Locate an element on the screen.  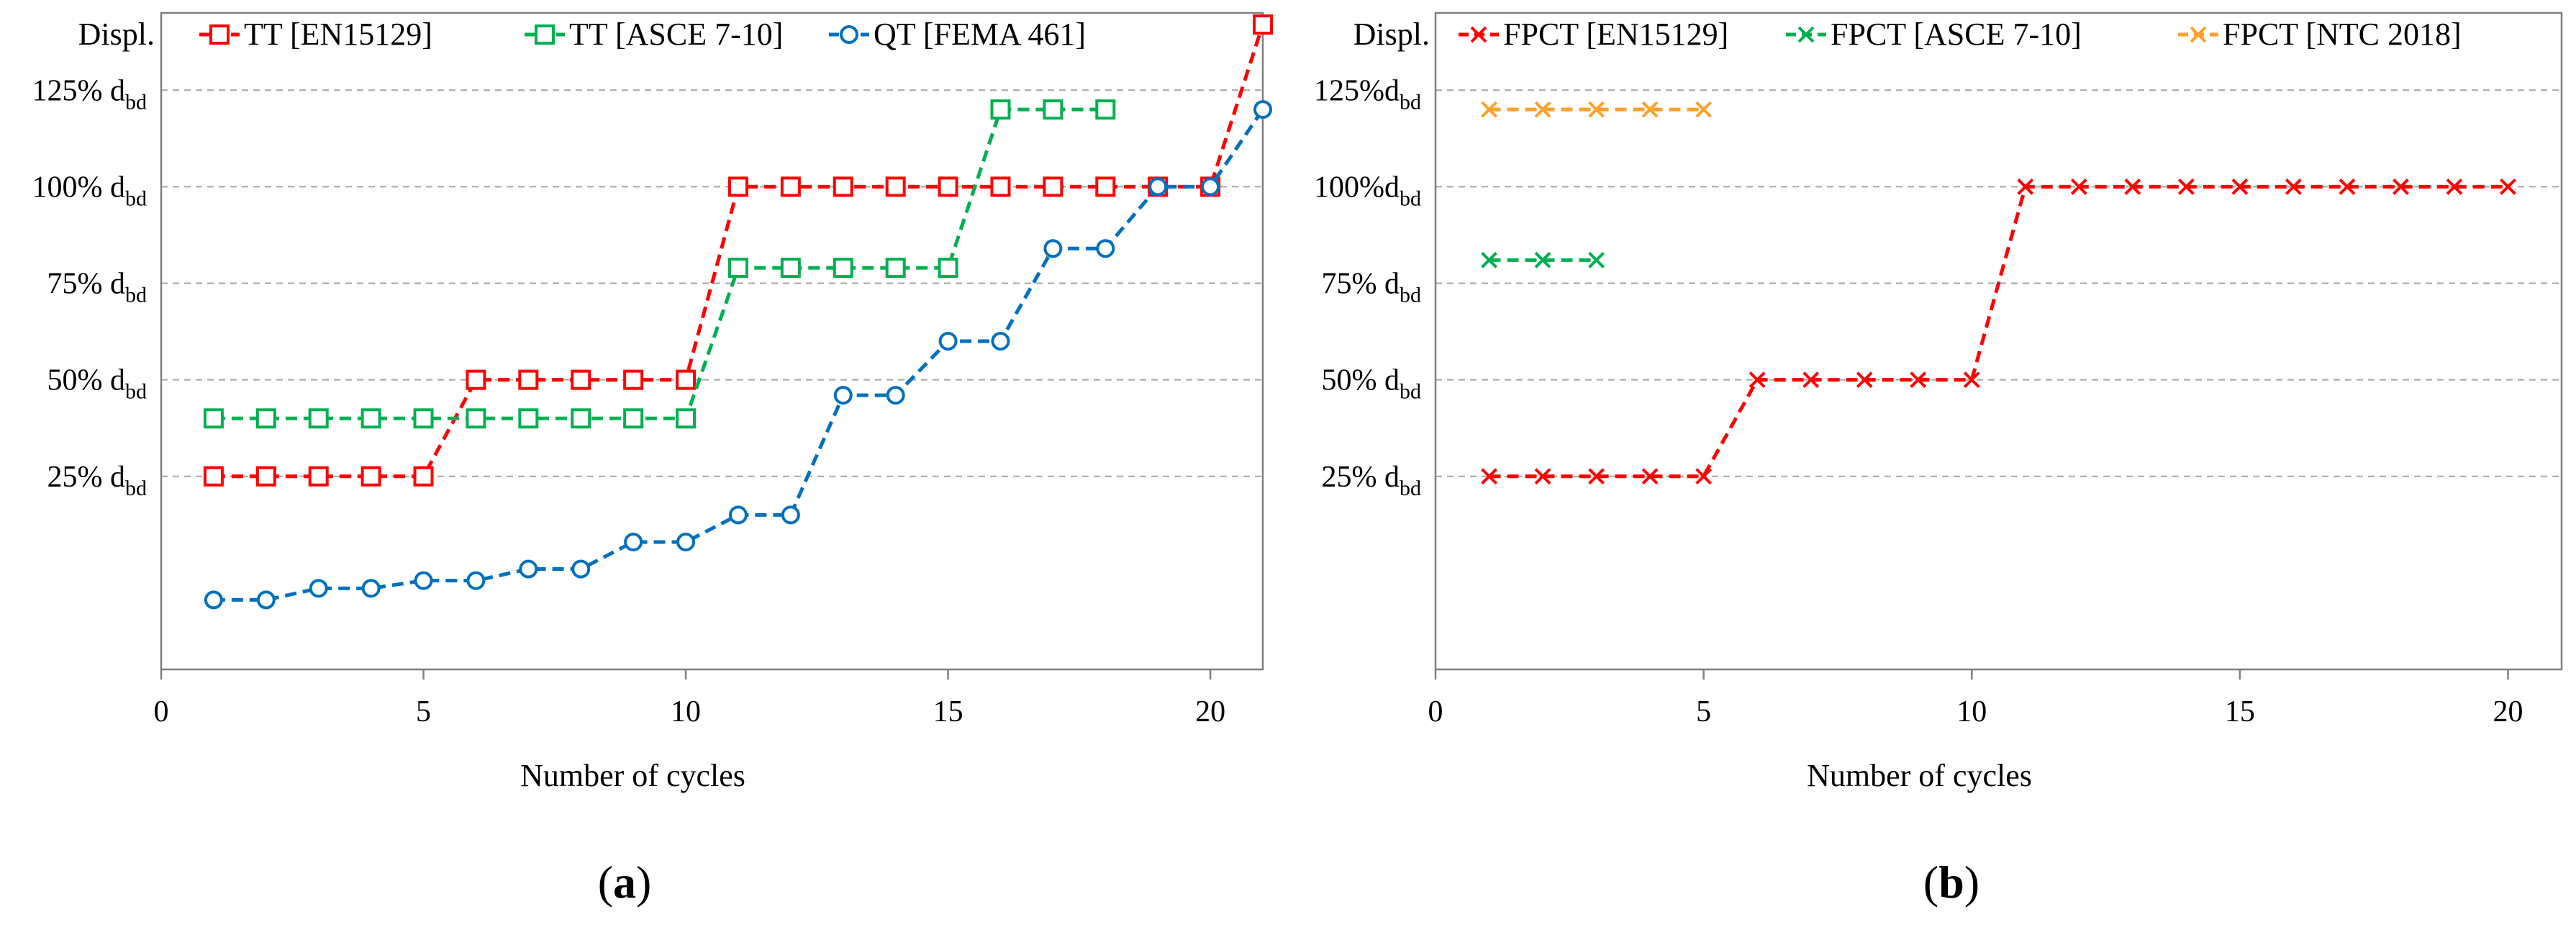
panel-b-legend-entry: FPCT [NTC 2018] is located at coordinates (2320, 34).